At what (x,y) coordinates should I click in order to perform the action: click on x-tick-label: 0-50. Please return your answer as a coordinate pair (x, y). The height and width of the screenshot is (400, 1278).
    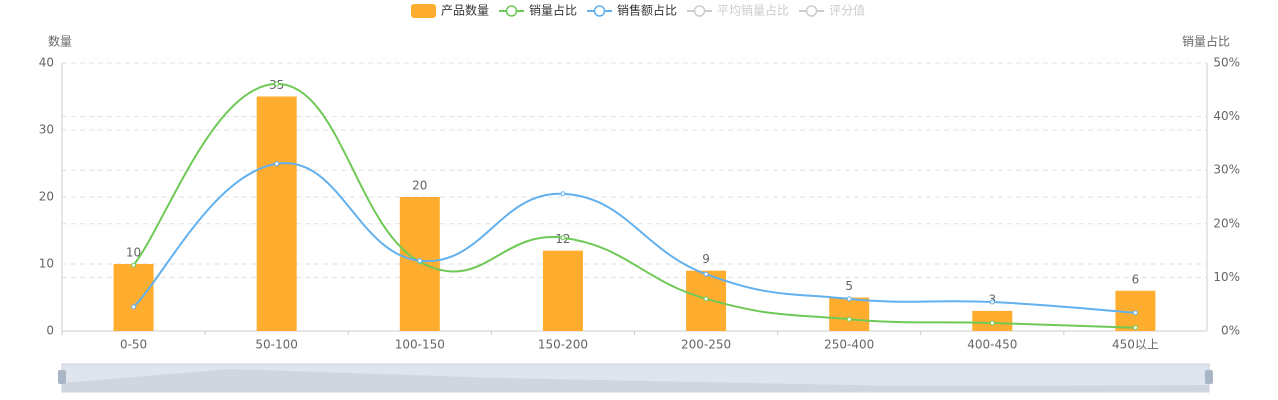
    Looking at the image, I should click on (133, 345).